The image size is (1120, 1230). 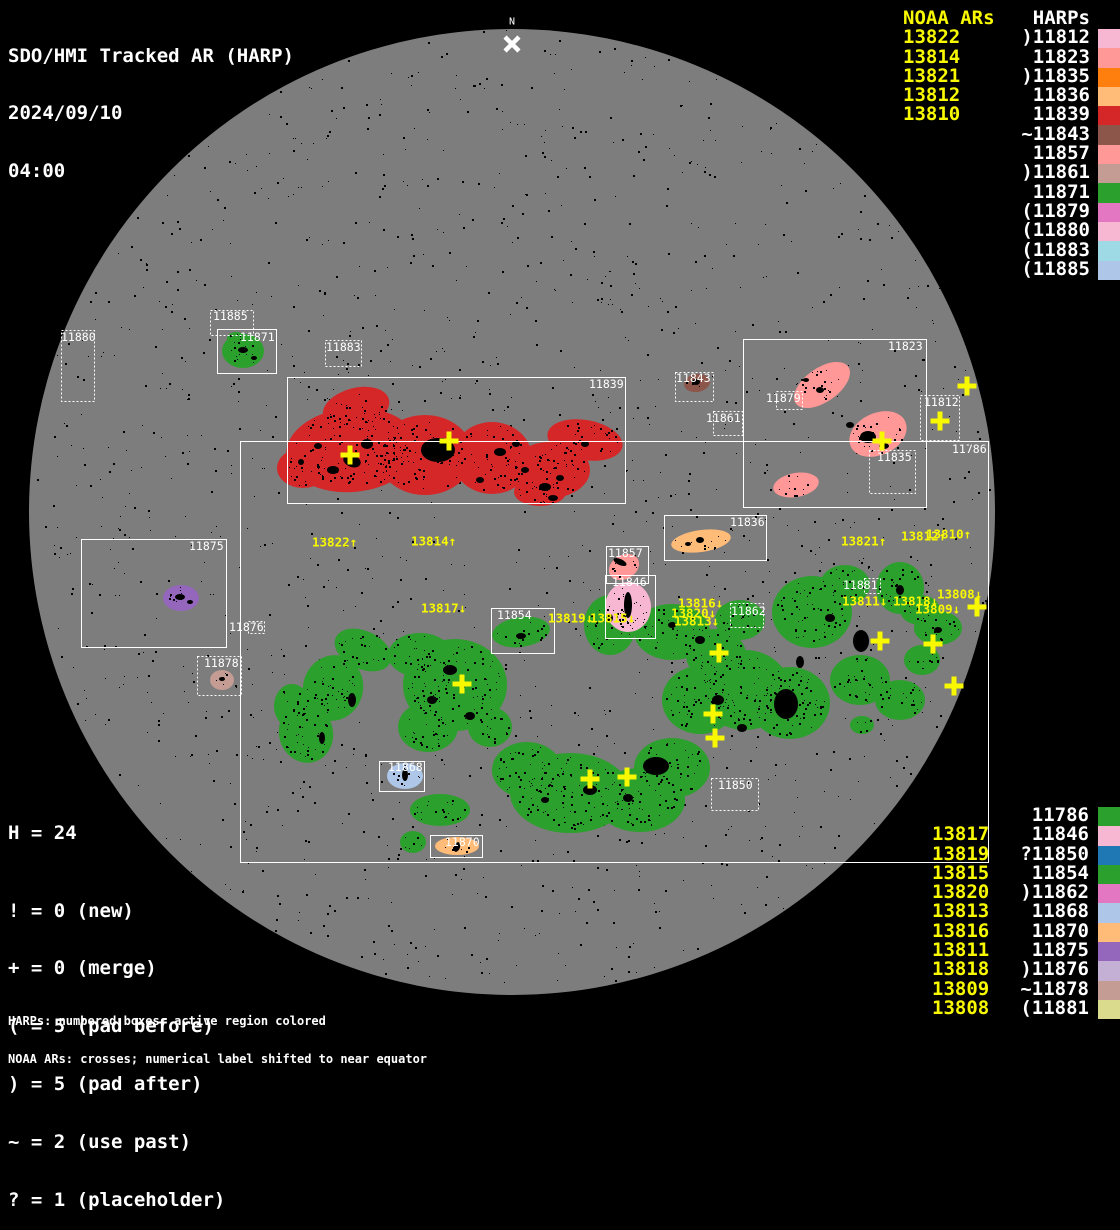 I want to click on legend-use-past: ~ = 2 (use past), so click(x=100, y=1142).